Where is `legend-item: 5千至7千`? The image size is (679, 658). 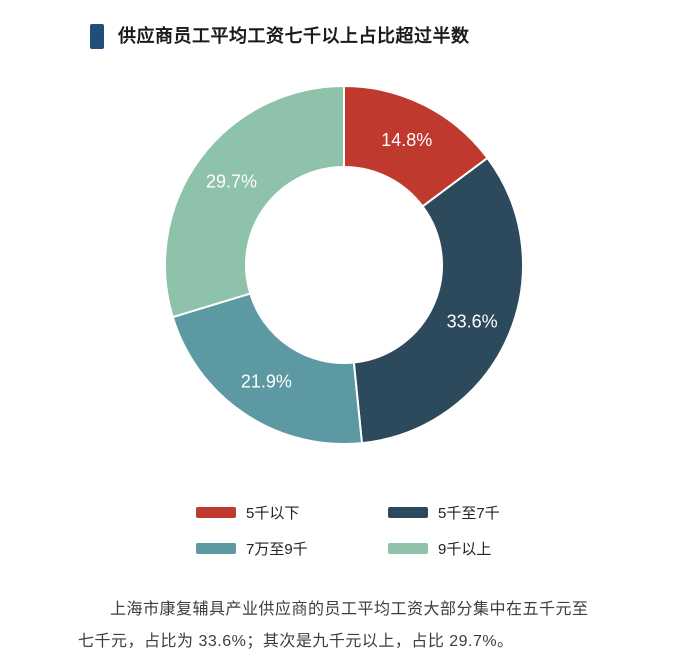 legend-item: 5千至7千 is located at coordinates (444, 512).